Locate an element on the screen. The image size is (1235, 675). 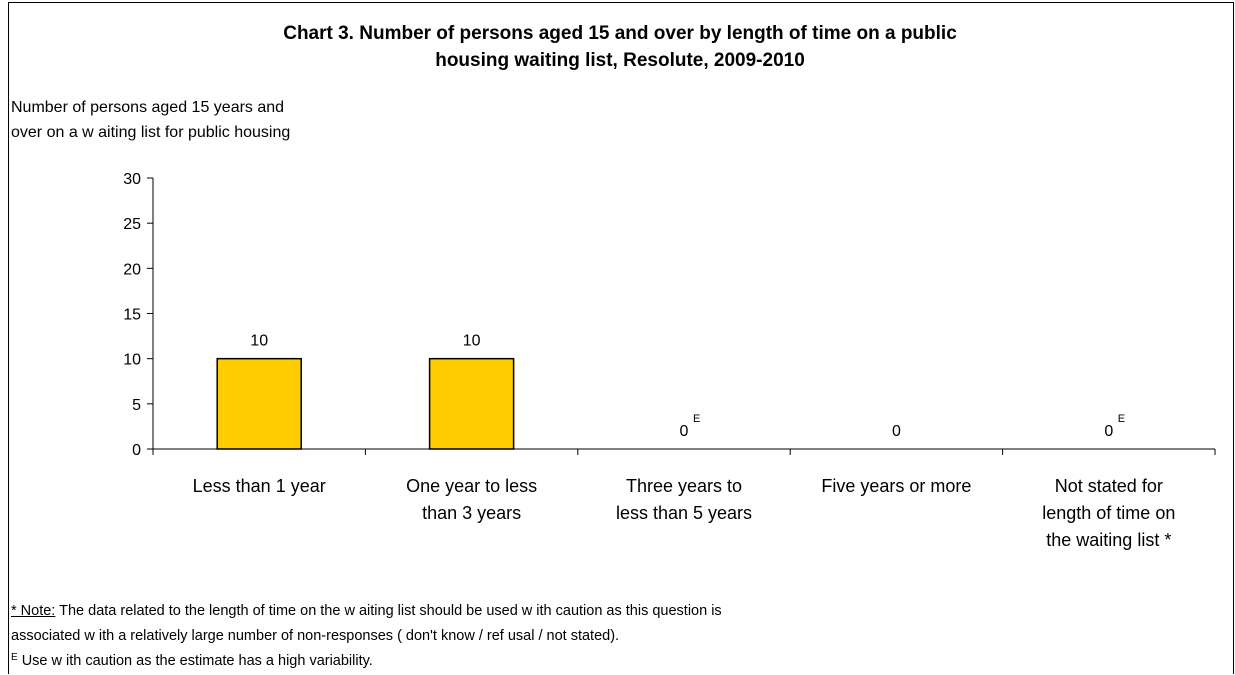
y-tick-label: 5 is located at coordinates (136, 405).